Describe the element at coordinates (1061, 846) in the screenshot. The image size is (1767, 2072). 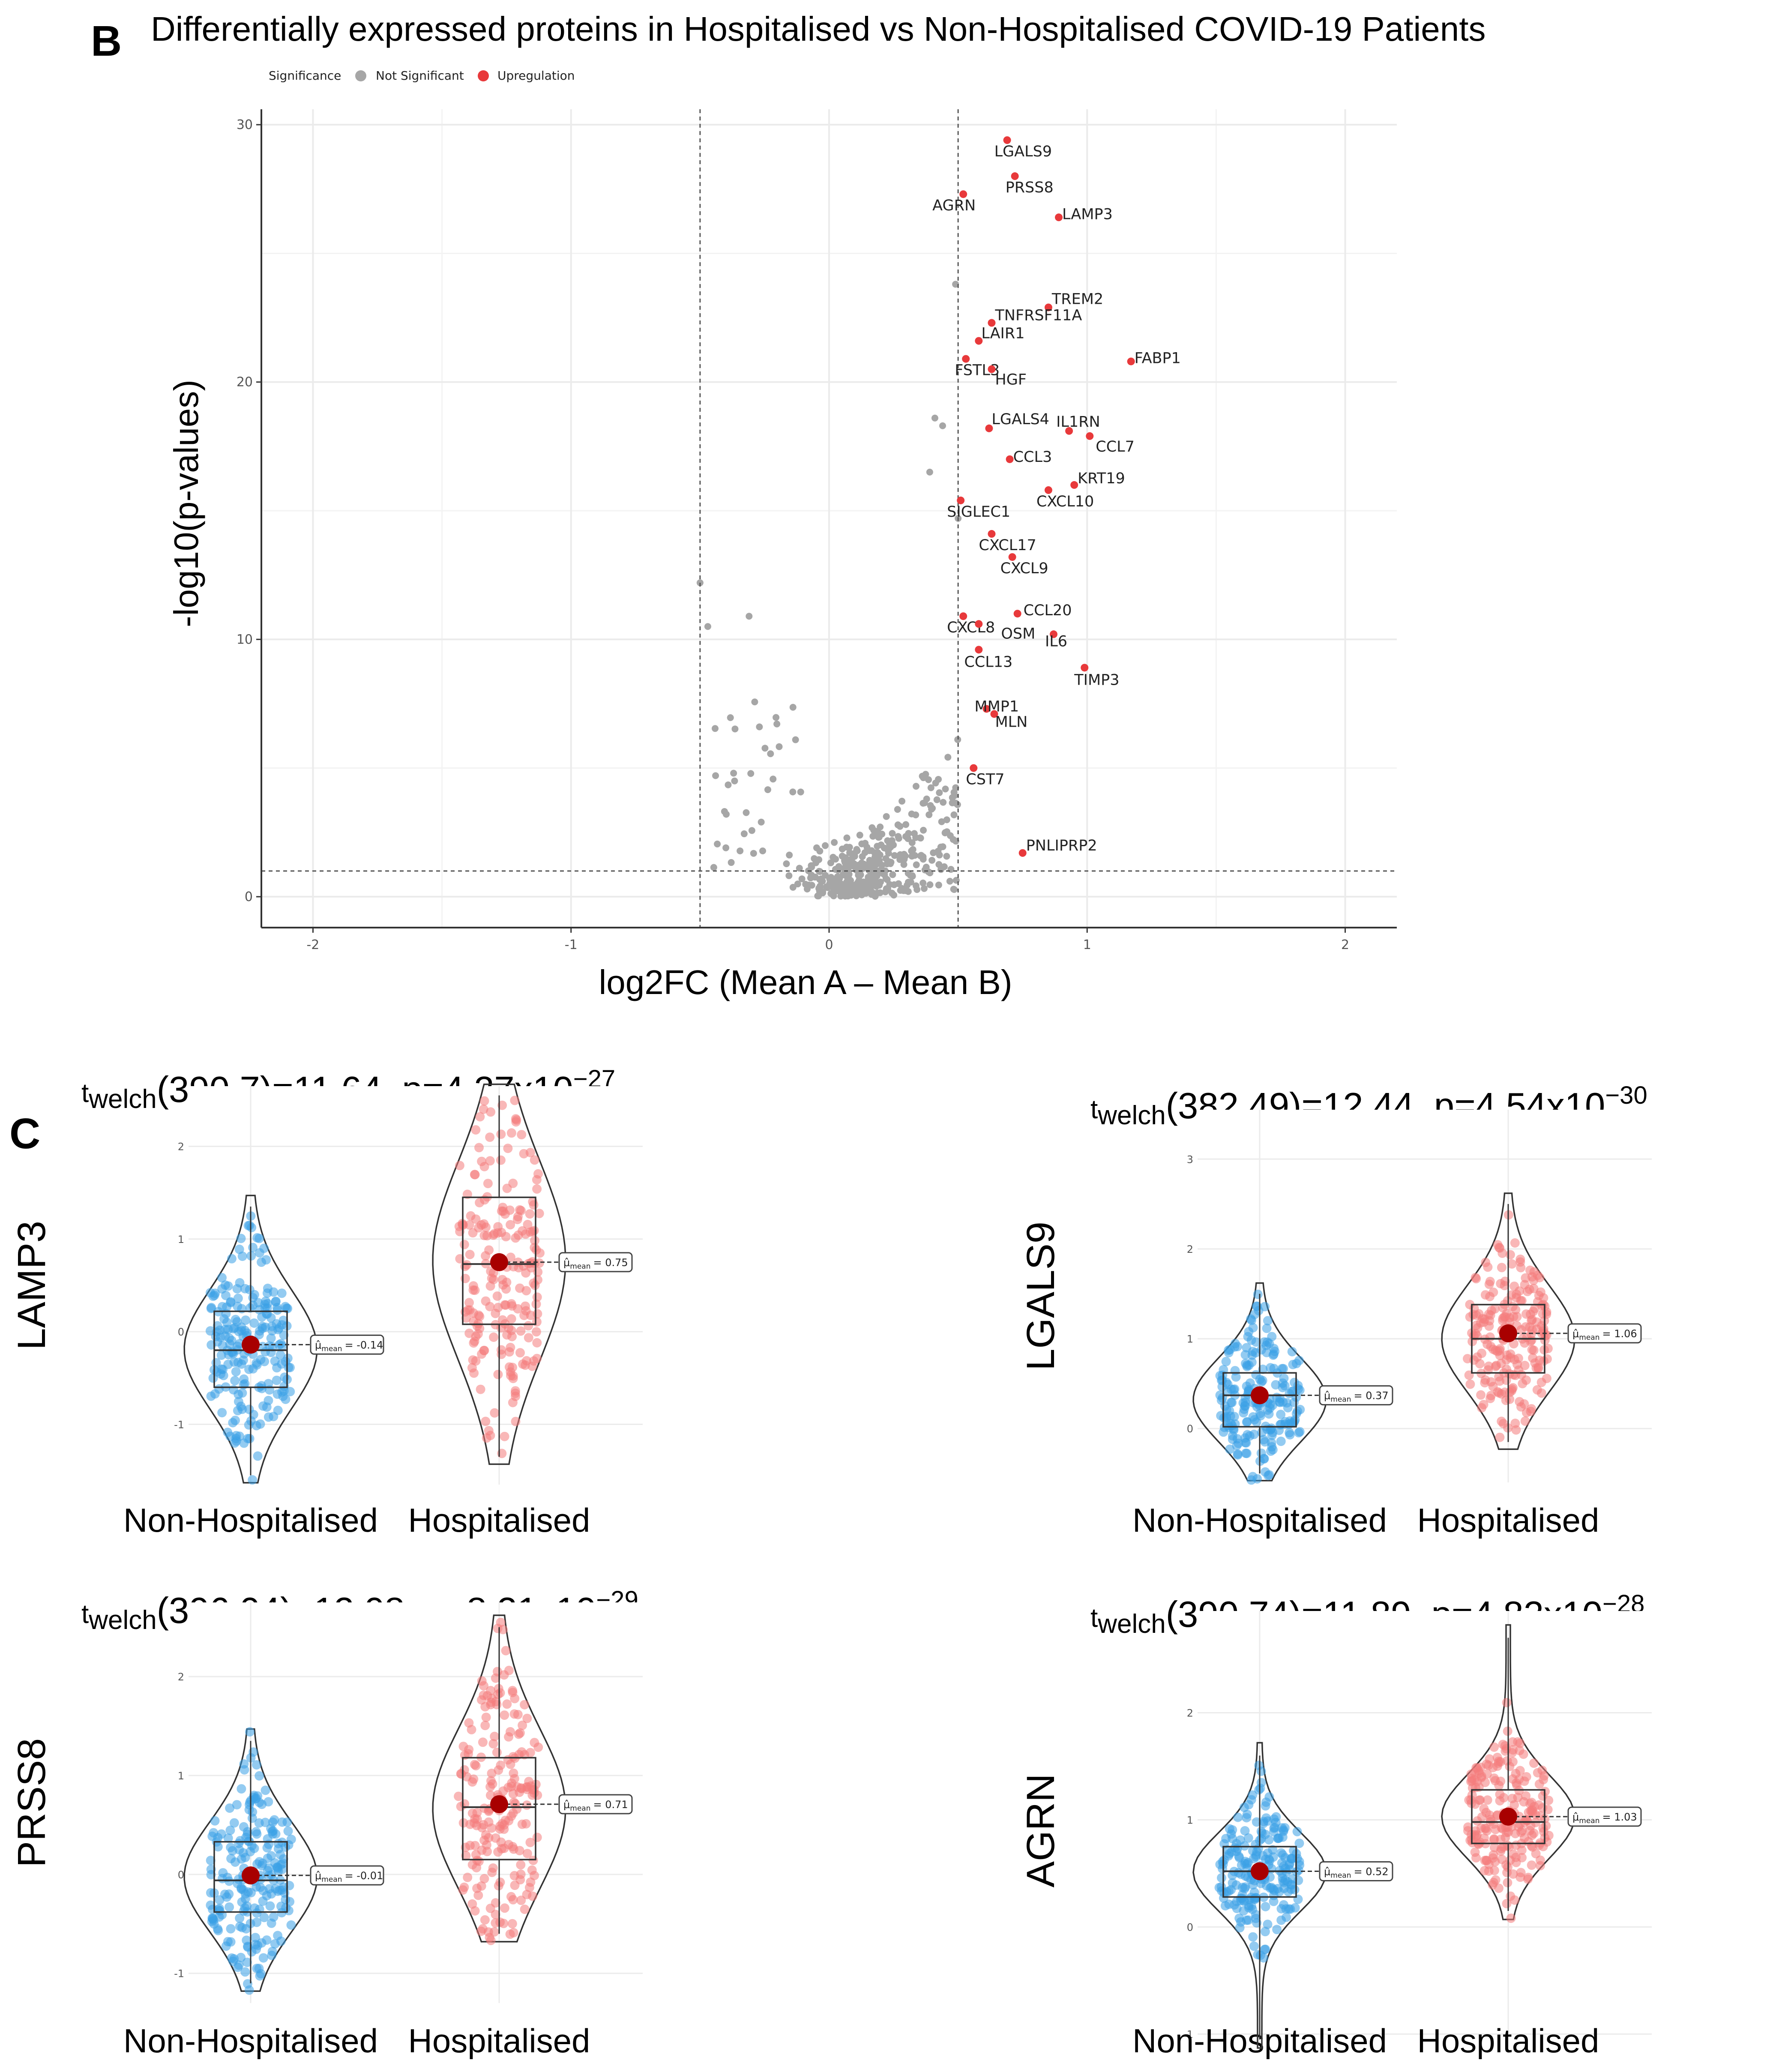
I see `up-point-label: PNLIPRP2` at that location.